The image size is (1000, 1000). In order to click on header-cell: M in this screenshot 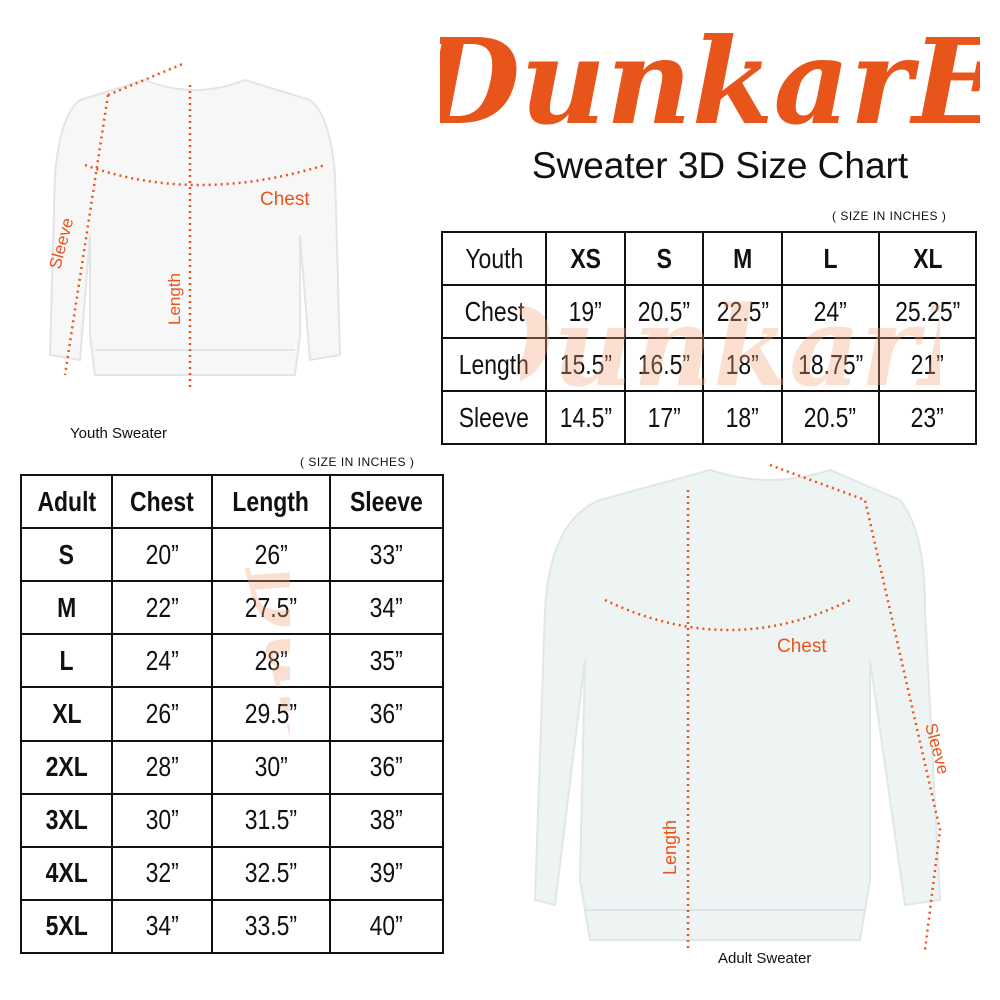, I will do `click(742, 258)`.